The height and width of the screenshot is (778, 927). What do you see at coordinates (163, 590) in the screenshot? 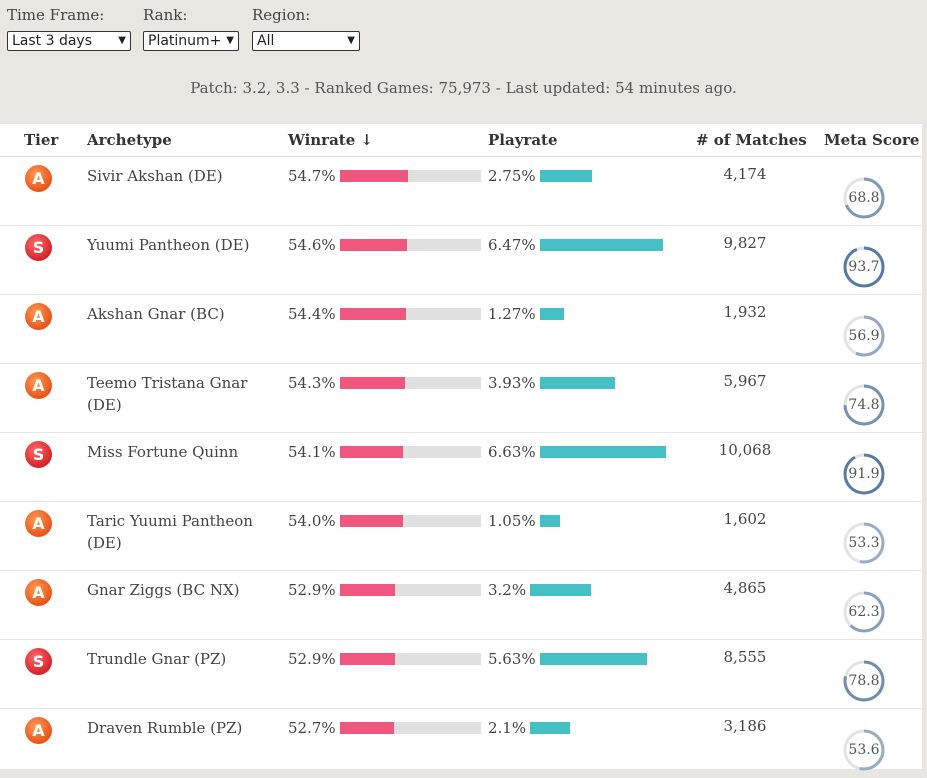
I see `archetype-name: Gnar Ziggs (BC NX)` at bounding box center [163, 590].